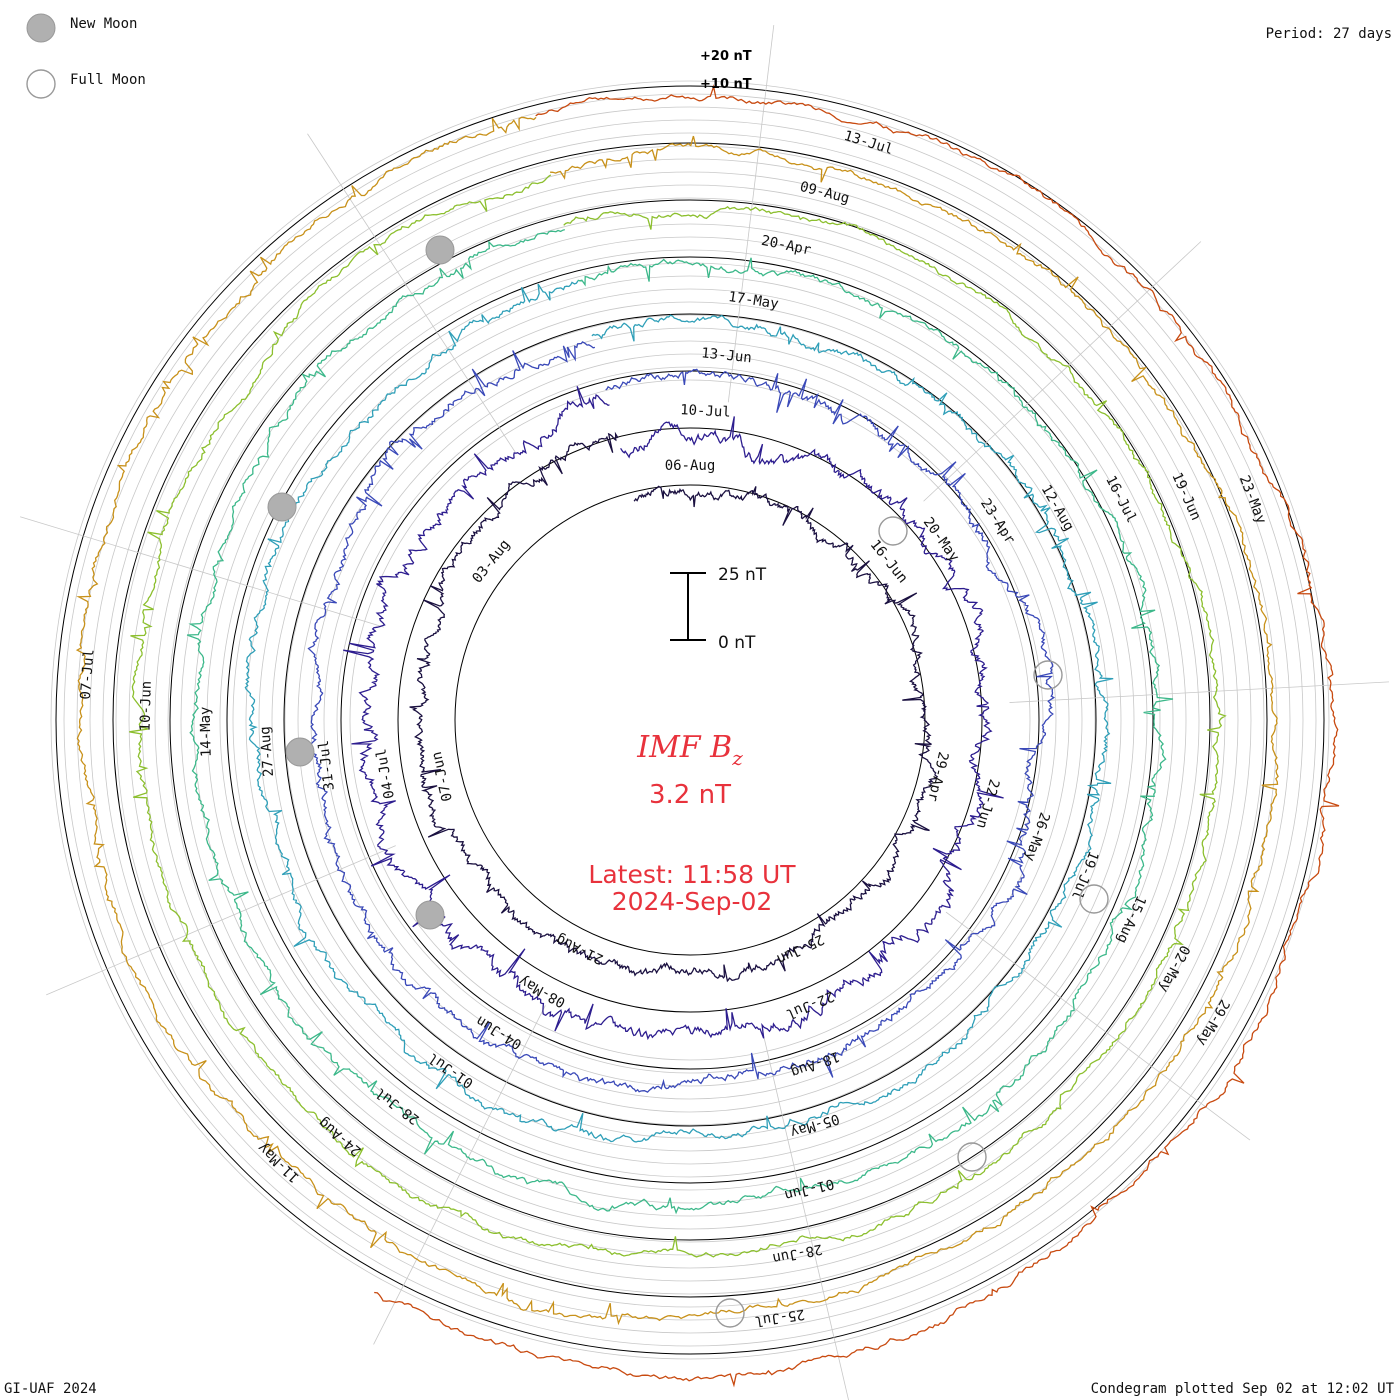 The height and width of the screenshot is (1400, 1400). Describe the element at coordinates (868, 143) in the screenshot. I see `date-label: 13-Jul` at that location.